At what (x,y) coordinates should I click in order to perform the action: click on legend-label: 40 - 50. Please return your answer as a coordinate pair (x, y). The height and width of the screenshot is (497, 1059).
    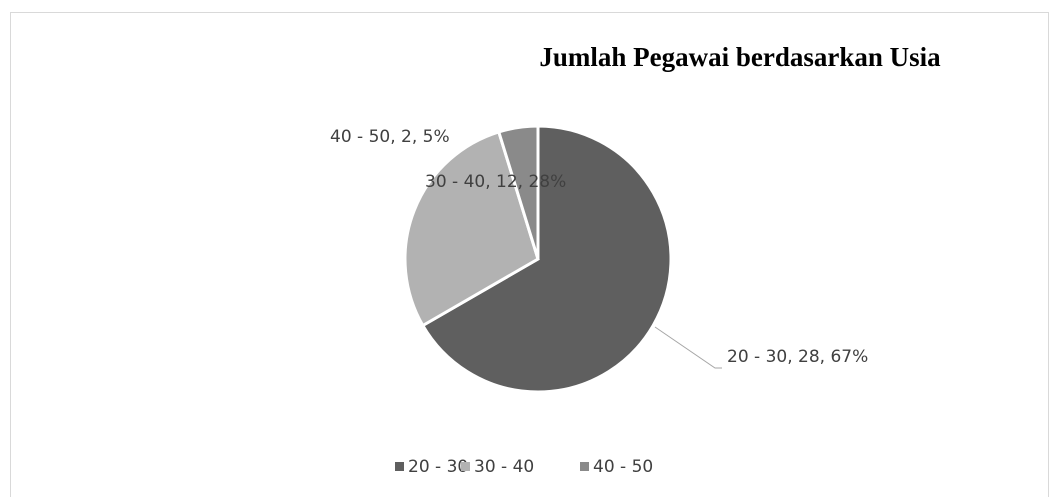
    Looking at the image, I should click on (623, 467).